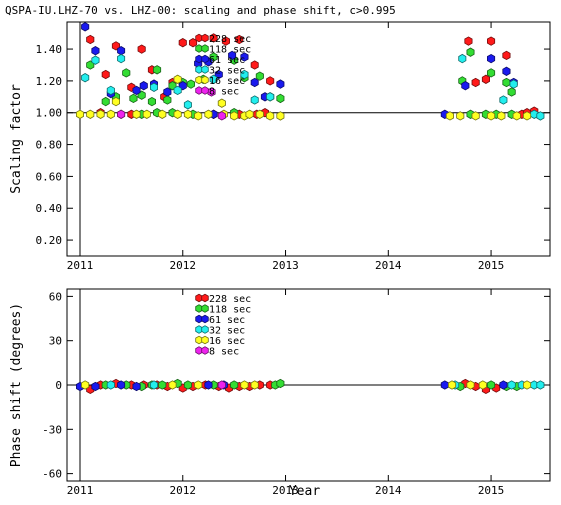  I want to click on series-32-sec, so click(325, 385).